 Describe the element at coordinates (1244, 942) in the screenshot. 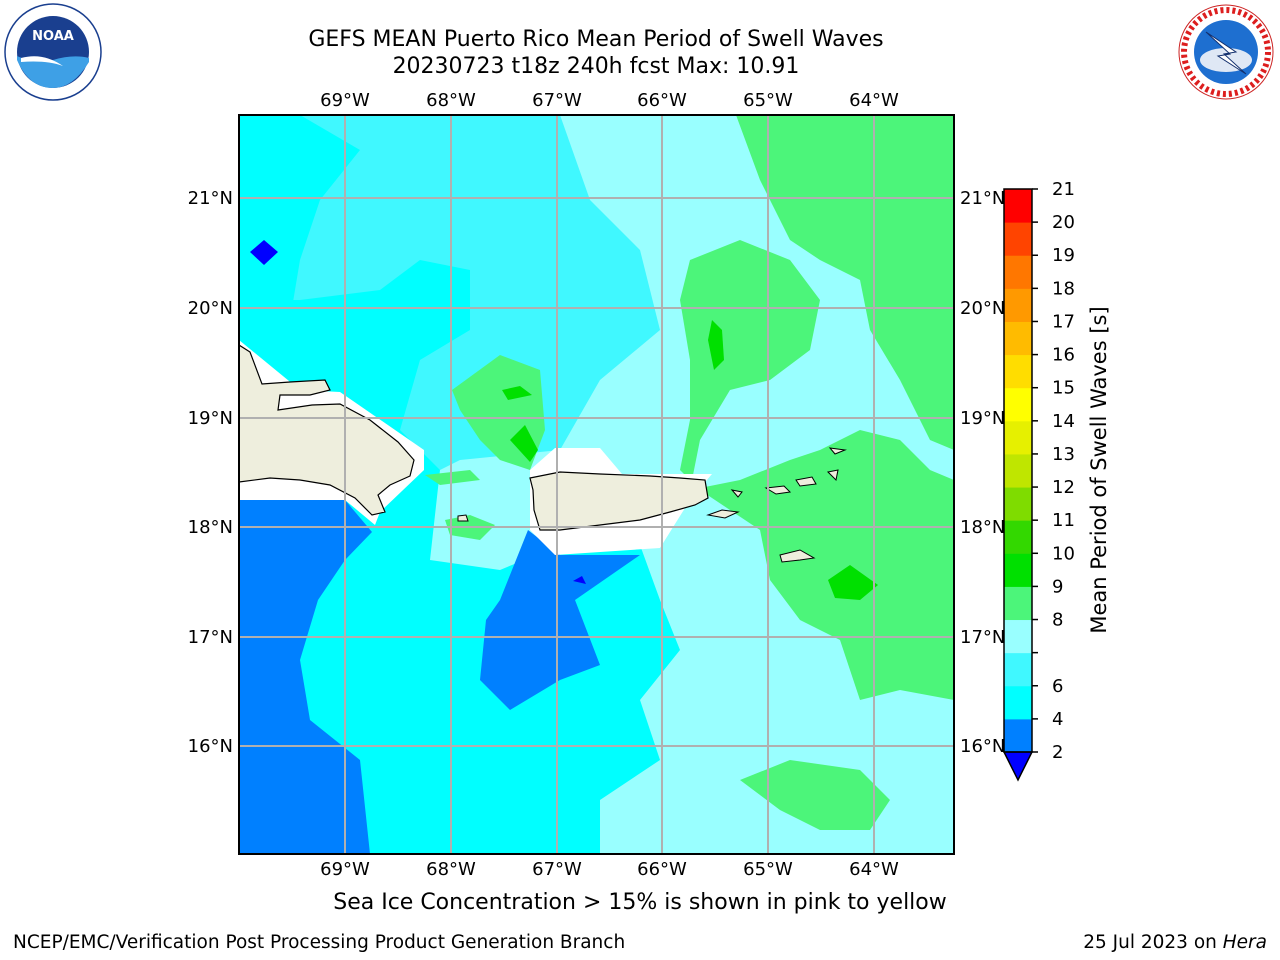

I see `footer-host: Hera` at that location.